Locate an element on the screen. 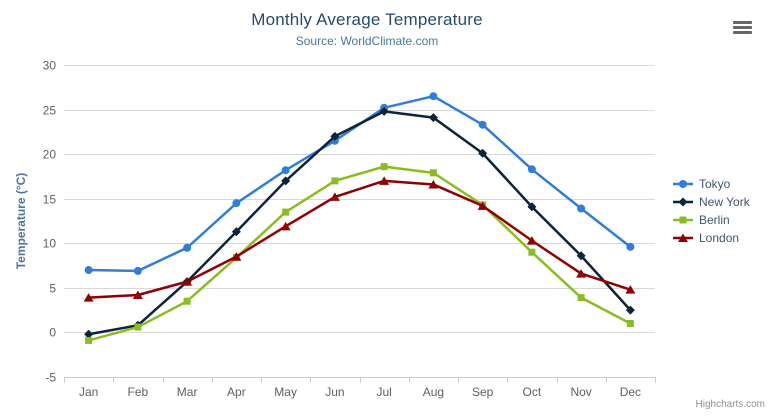 The width and height of the screenshot is (769, 416). legend-label: London is located at coordinates (719, 238).